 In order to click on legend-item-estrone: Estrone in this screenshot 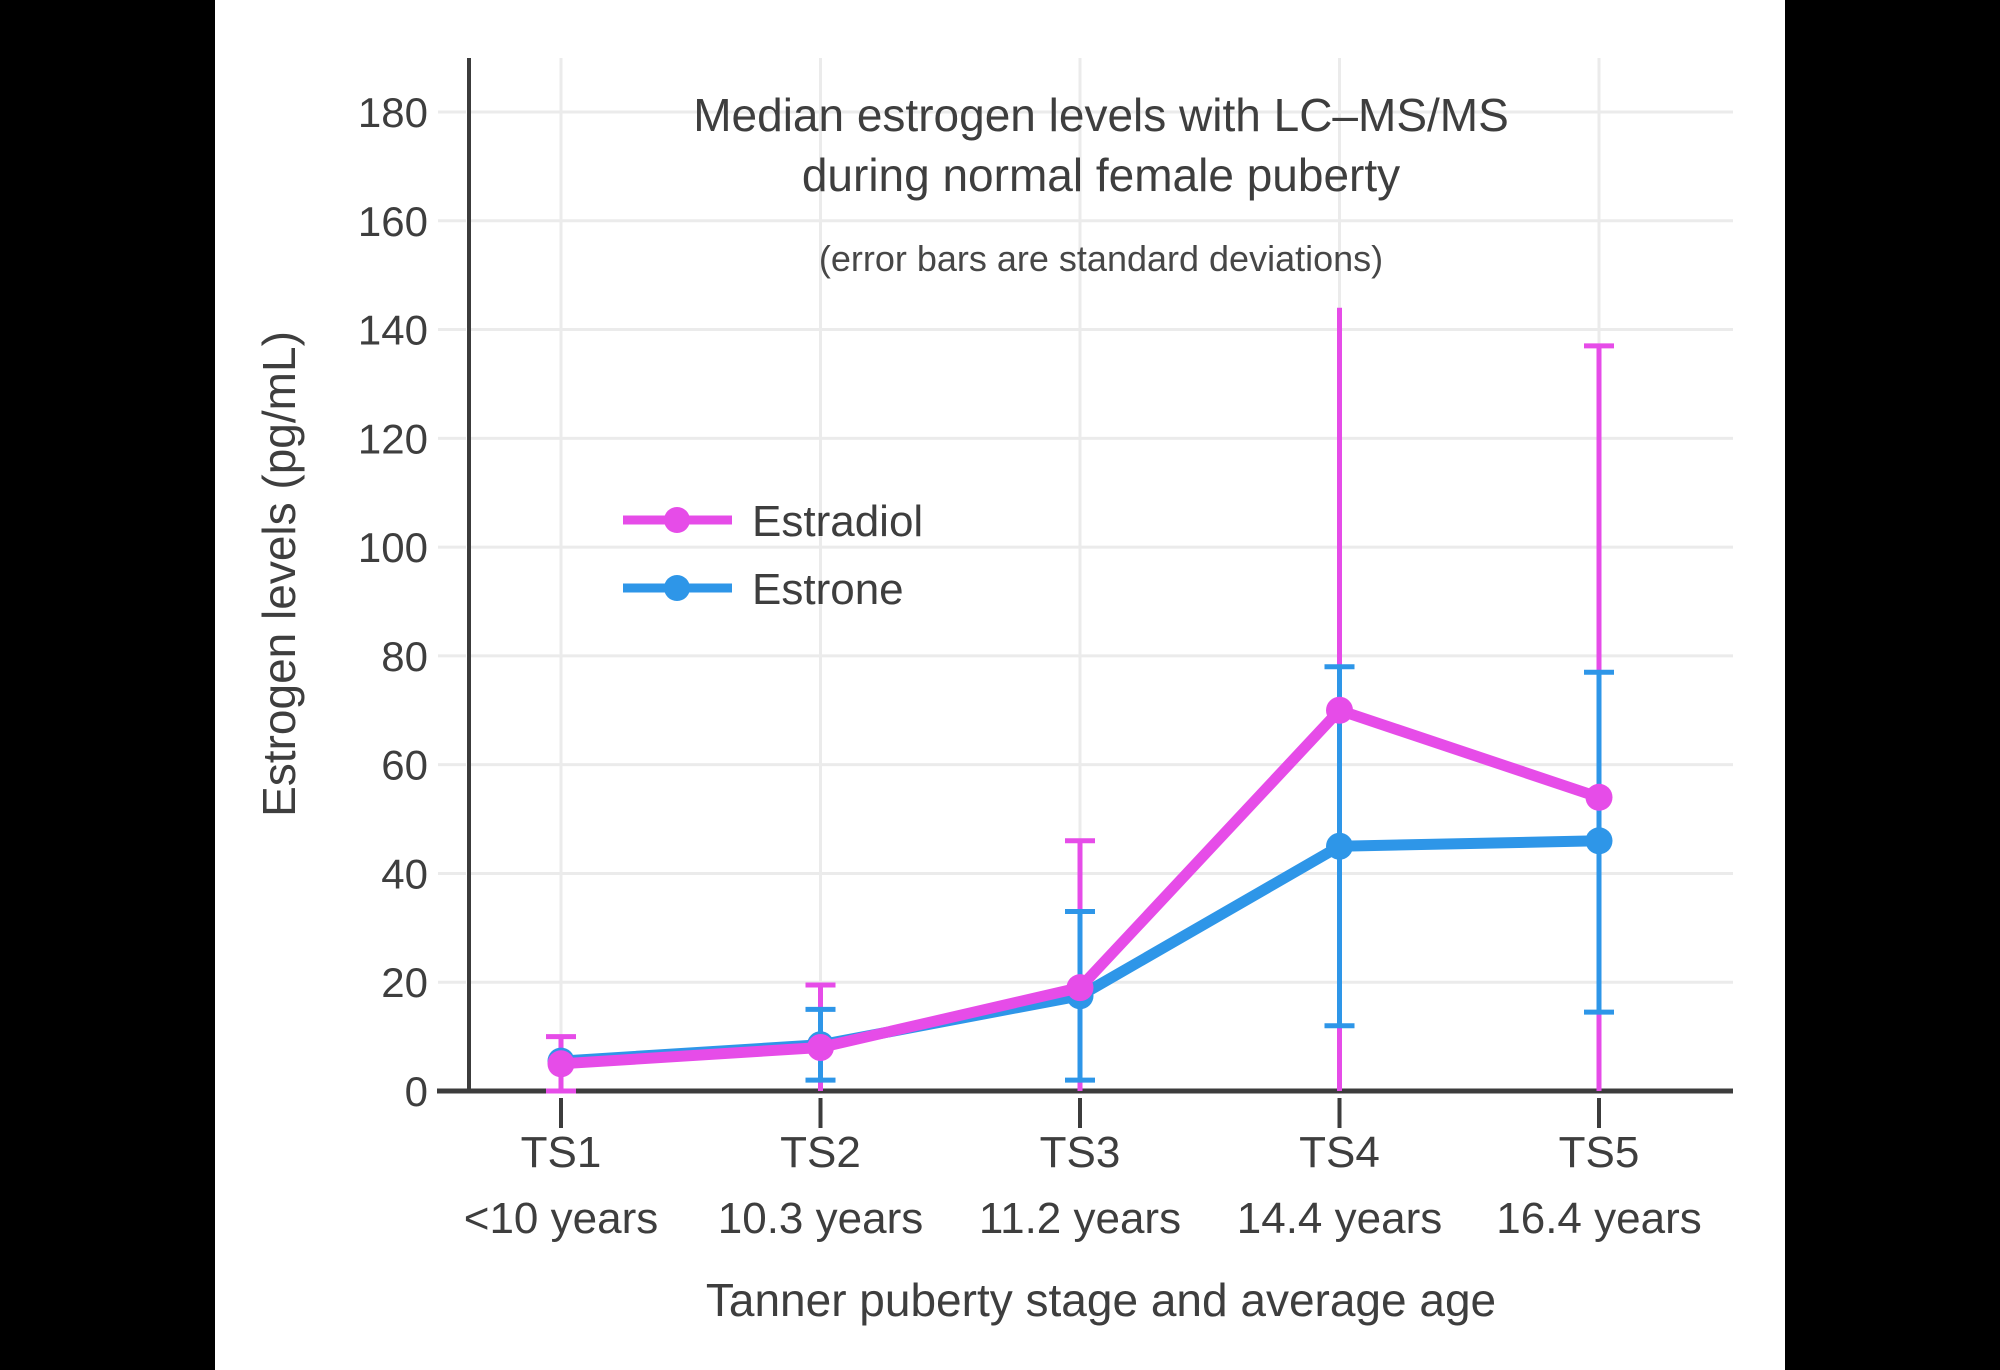, I will do `click(763, 589)`.